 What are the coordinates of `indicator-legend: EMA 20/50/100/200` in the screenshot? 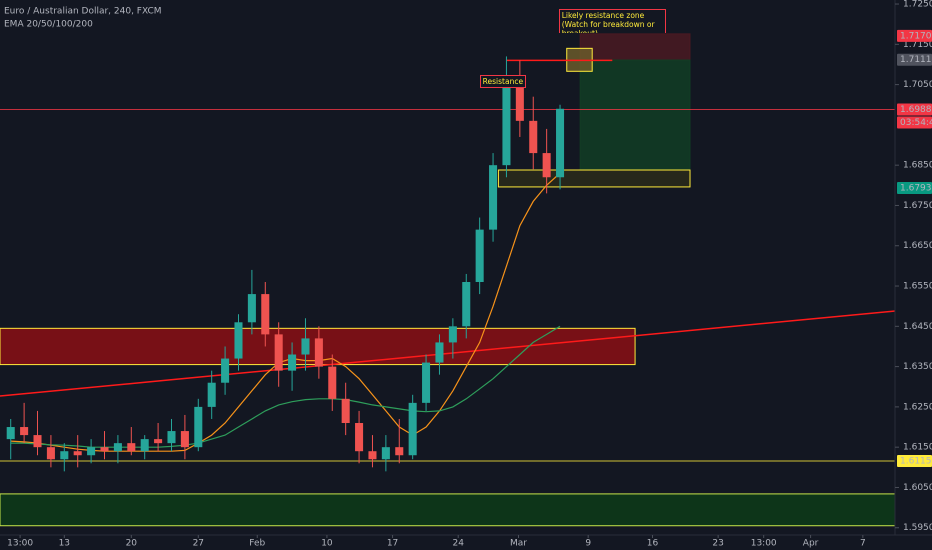 It's located at (48, 25).